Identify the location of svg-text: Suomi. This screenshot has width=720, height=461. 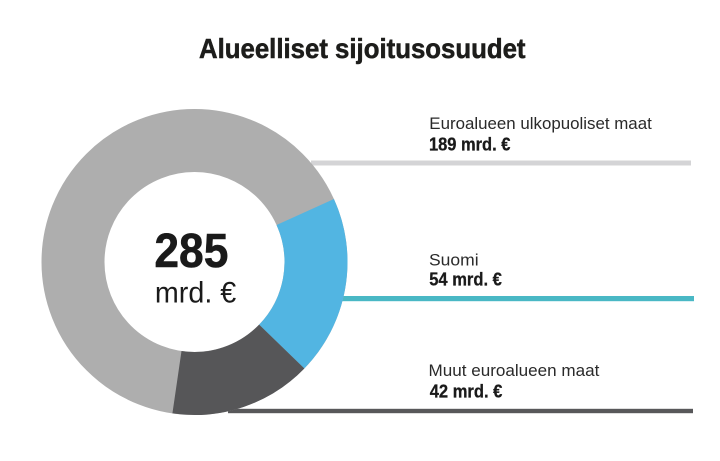
(454, 260).